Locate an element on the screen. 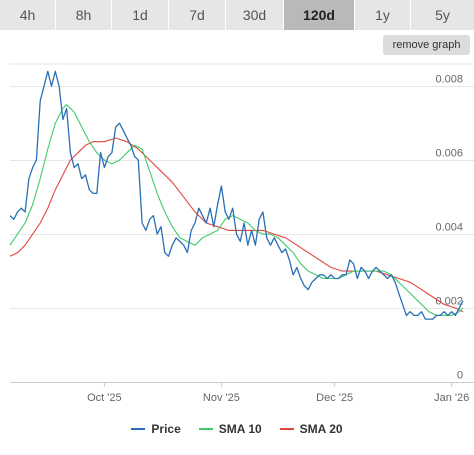 The height and width of the screenshot is (455, 474). y-tick-label: 0.008 is located at coordinates (449, 80).